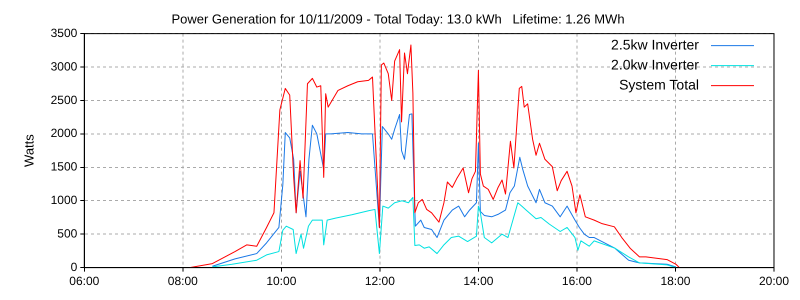 Image resolution: width=800 pixels, height=300 pixels. Describe the element at coordinates (64, 33) in the screenshot. I see `y-tick-label: 3500` at that location.